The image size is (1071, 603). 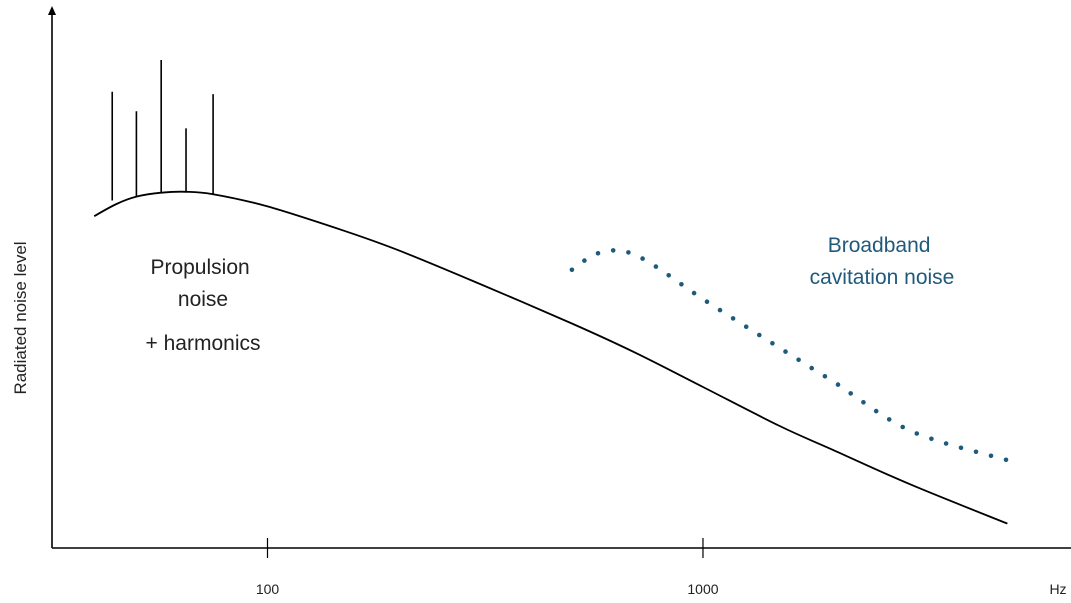 I want to click on harmonic-lines, so click(x=162, y=130).